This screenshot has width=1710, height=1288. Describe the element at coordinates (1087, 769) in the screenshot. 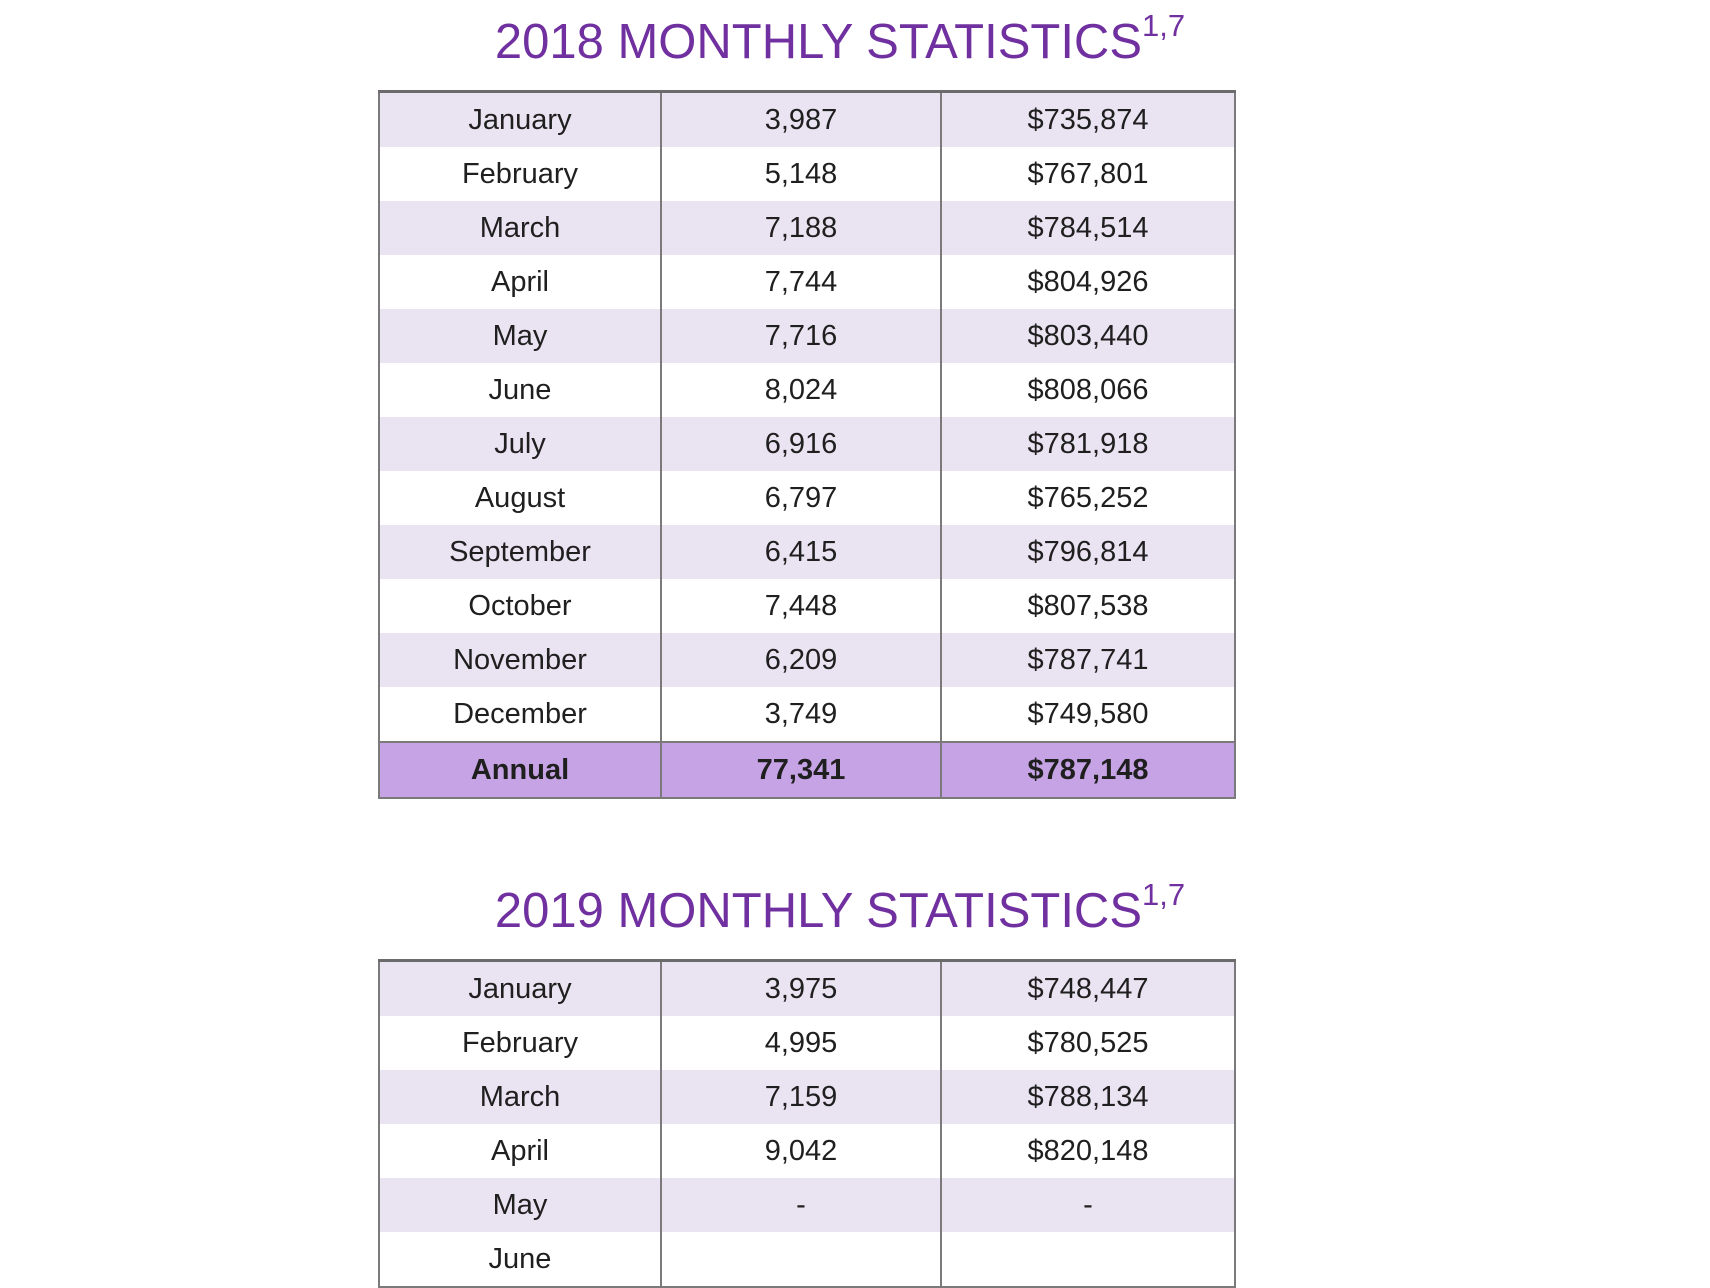

I see `amount-cell: $787,148` at that location.